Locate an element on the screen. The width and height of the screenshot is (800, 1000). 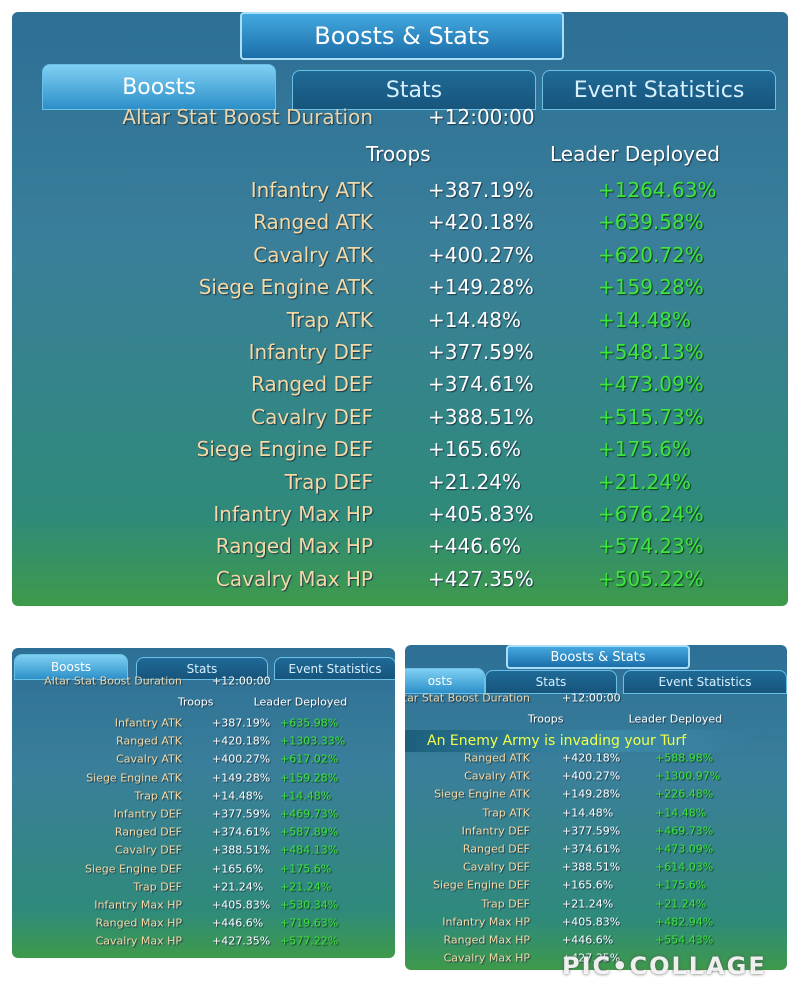
troops-value: +374.61% is located at coordinates (481, 384).